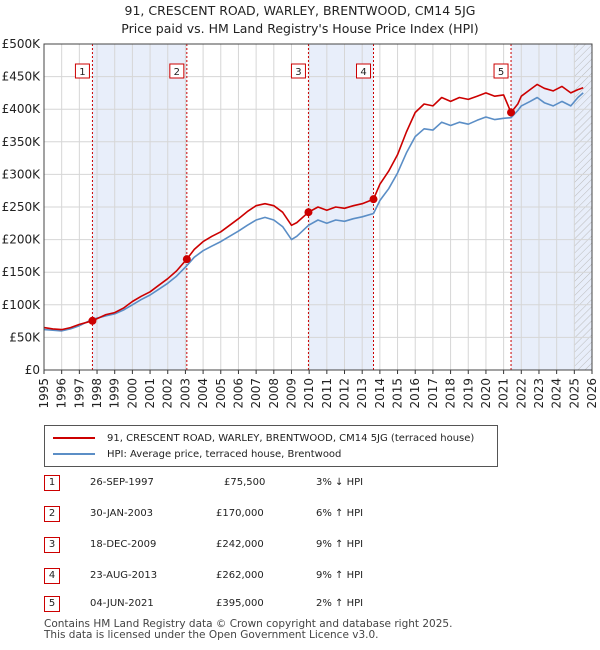 This screenshot has height=650, width=600. I want to click on x-tick-label: 2003, so click(185, 393).